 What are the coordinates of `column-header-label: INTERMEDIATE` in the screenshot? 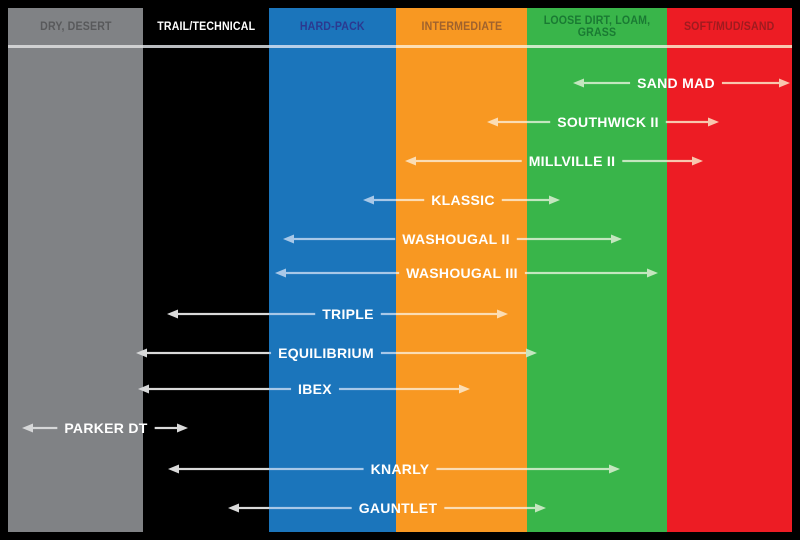 It's located at (461, 26).